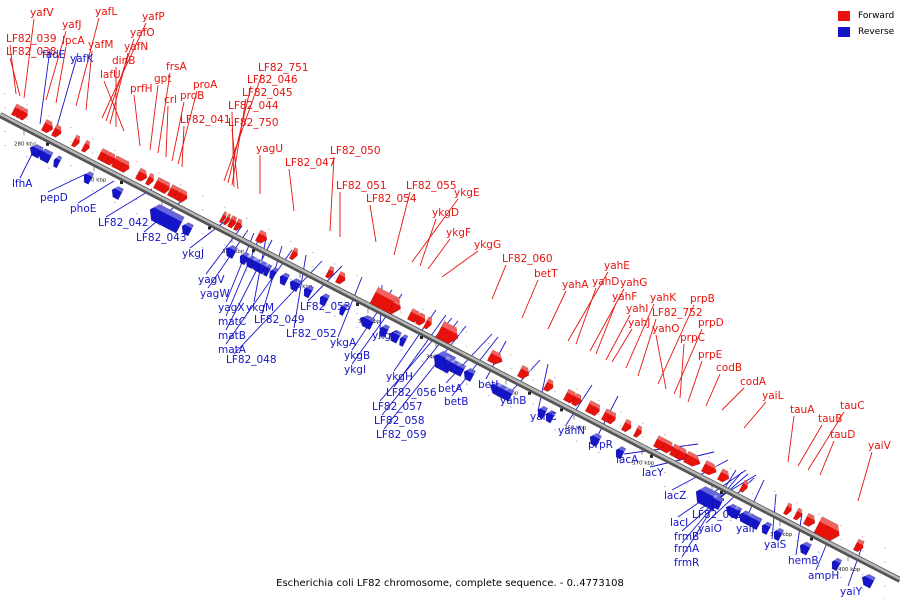 Image resolution: width=900 pixels, height=600 pixels. What do you see at coordinates (702, 299) in the screenshot?
I see `forward-gene-label: prpB` at bounding box center [702, 299].